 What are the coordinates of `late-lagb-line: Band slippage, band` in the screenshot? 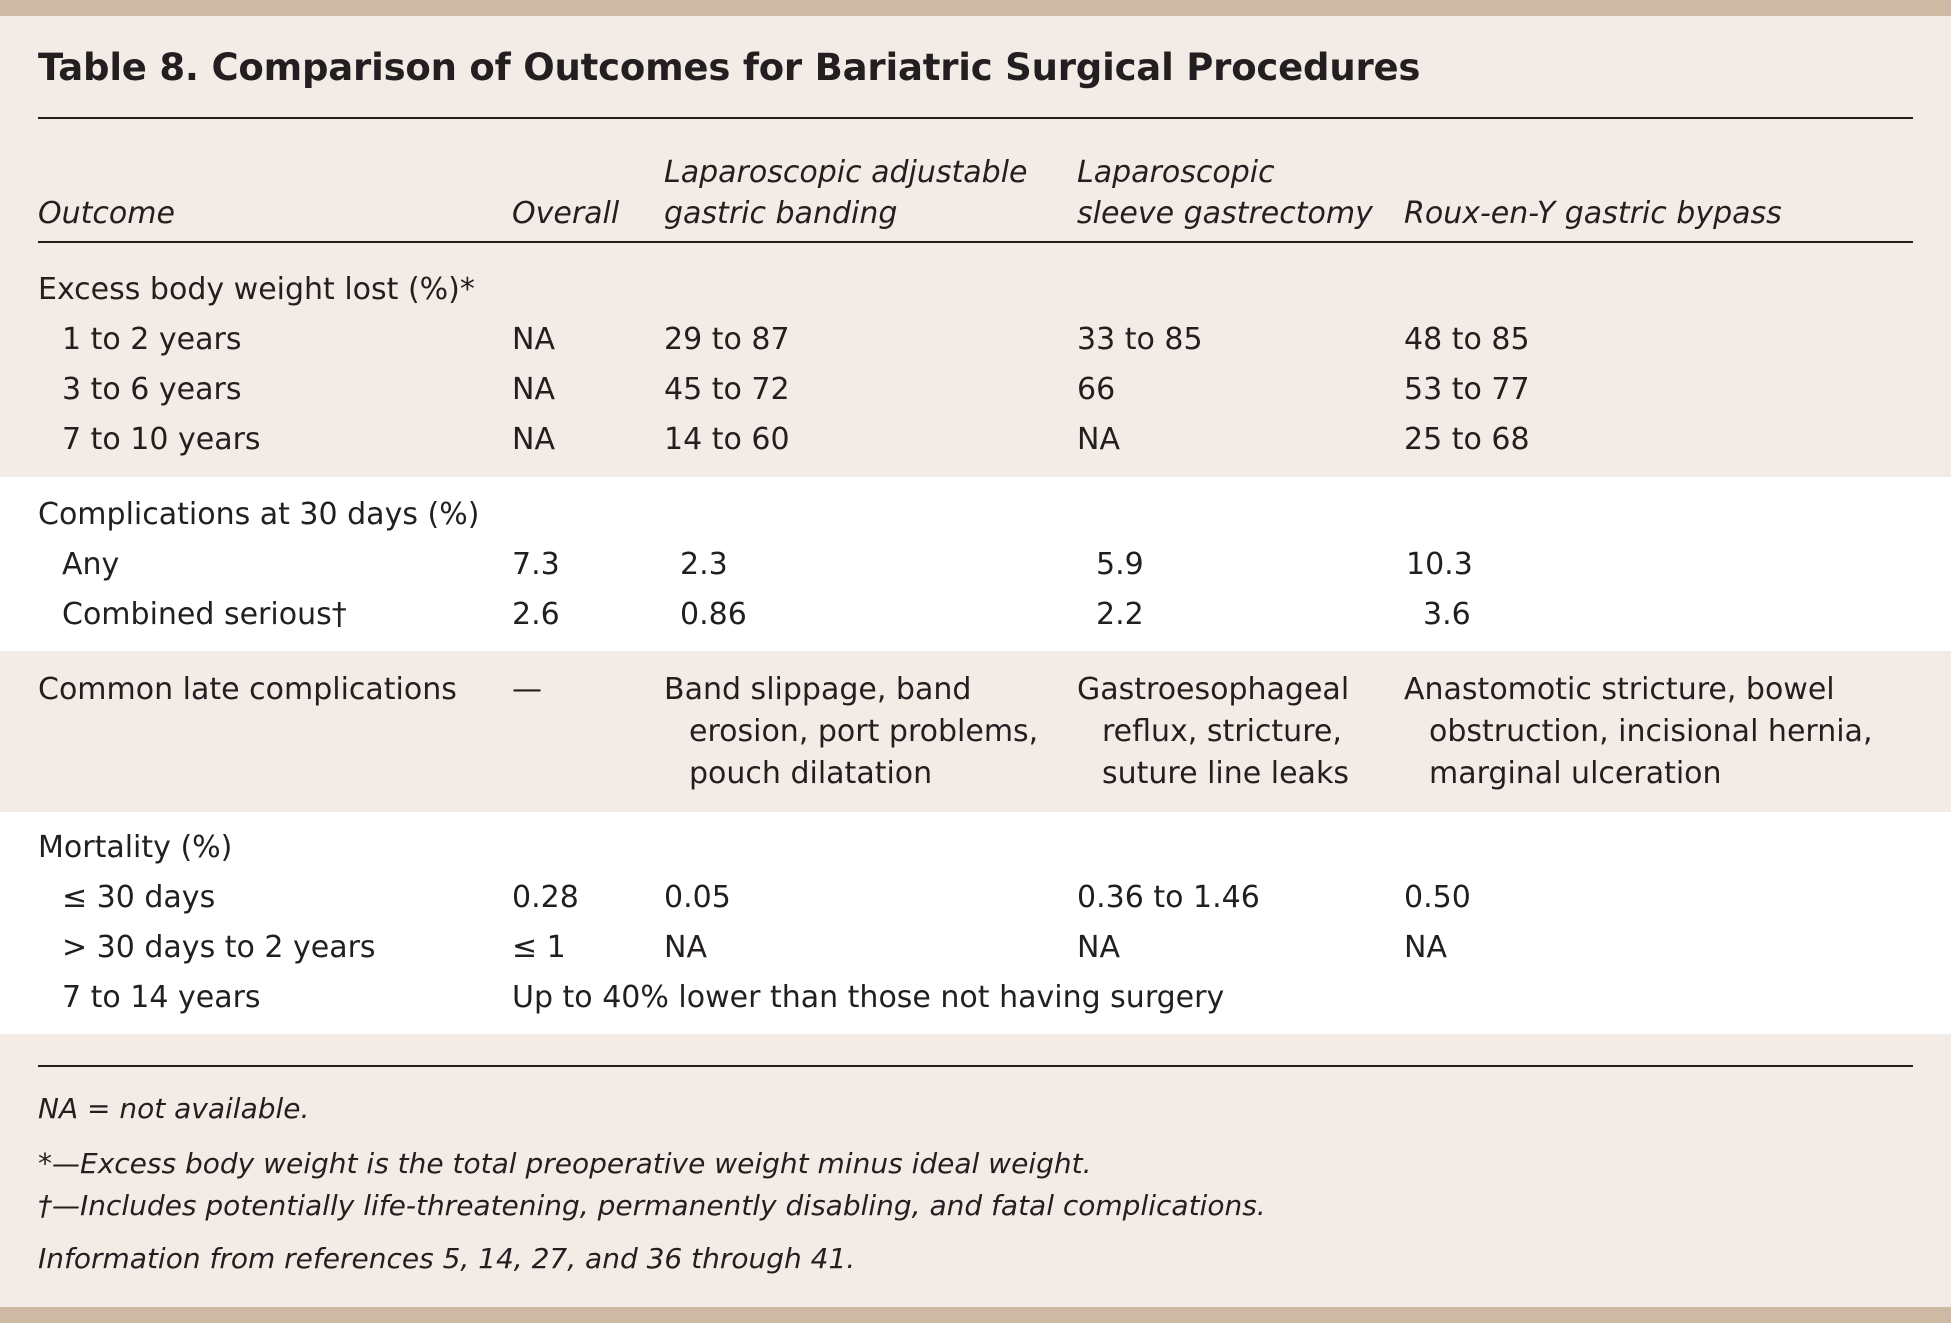 It's located at (818, 689).